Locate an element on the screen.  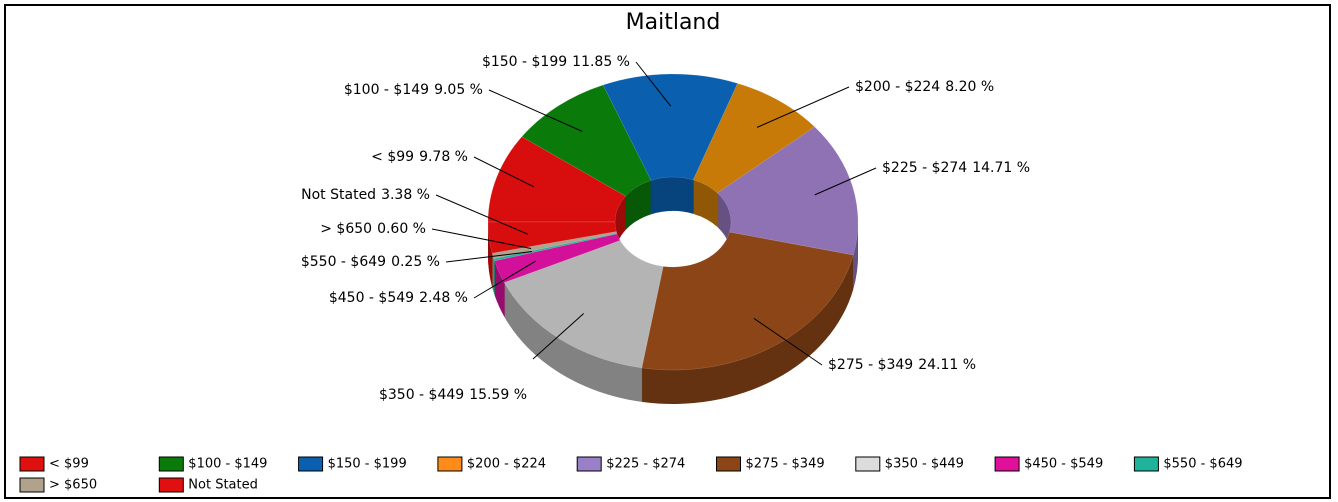
slice-label-category: $100 - $149 is located at coordinates (386, 90).